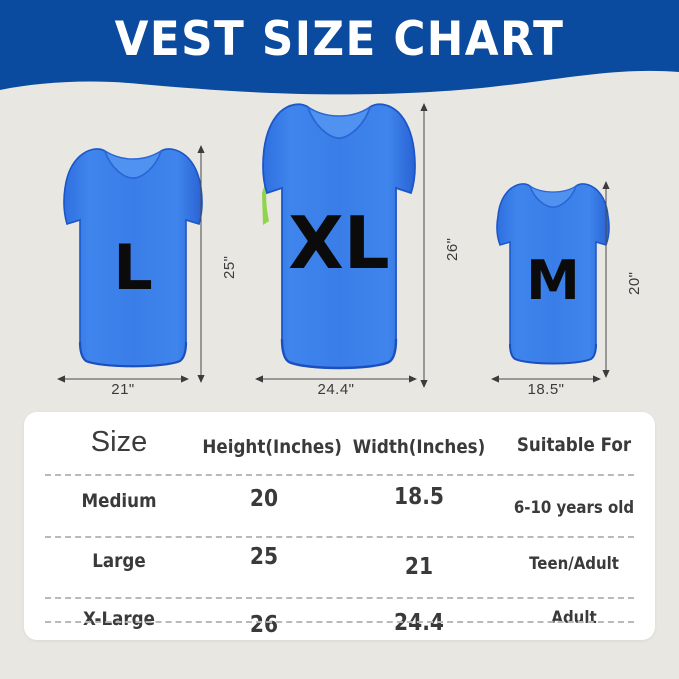 This screenshot has width=679, height=679. I want to click on vest-illustration-large, so click(133, 258).